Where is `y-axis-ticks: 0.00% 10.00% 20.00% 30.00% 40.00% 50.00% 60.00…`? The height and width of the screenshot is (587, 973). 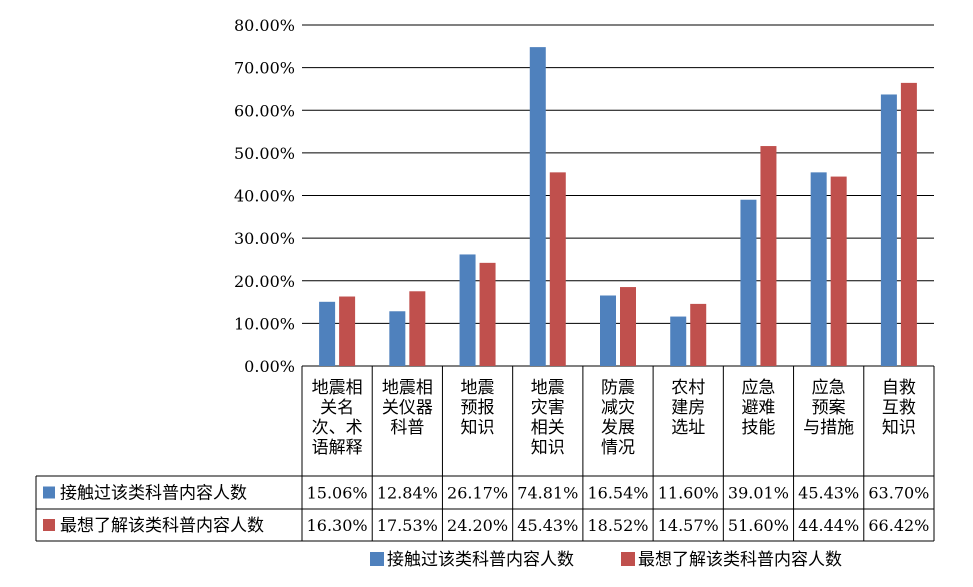 y-axis-ticks: 0.00% 10.00% 20.00% 30.00% 40.00% 50.00% 60.00… is located at coordinates (264, 196).